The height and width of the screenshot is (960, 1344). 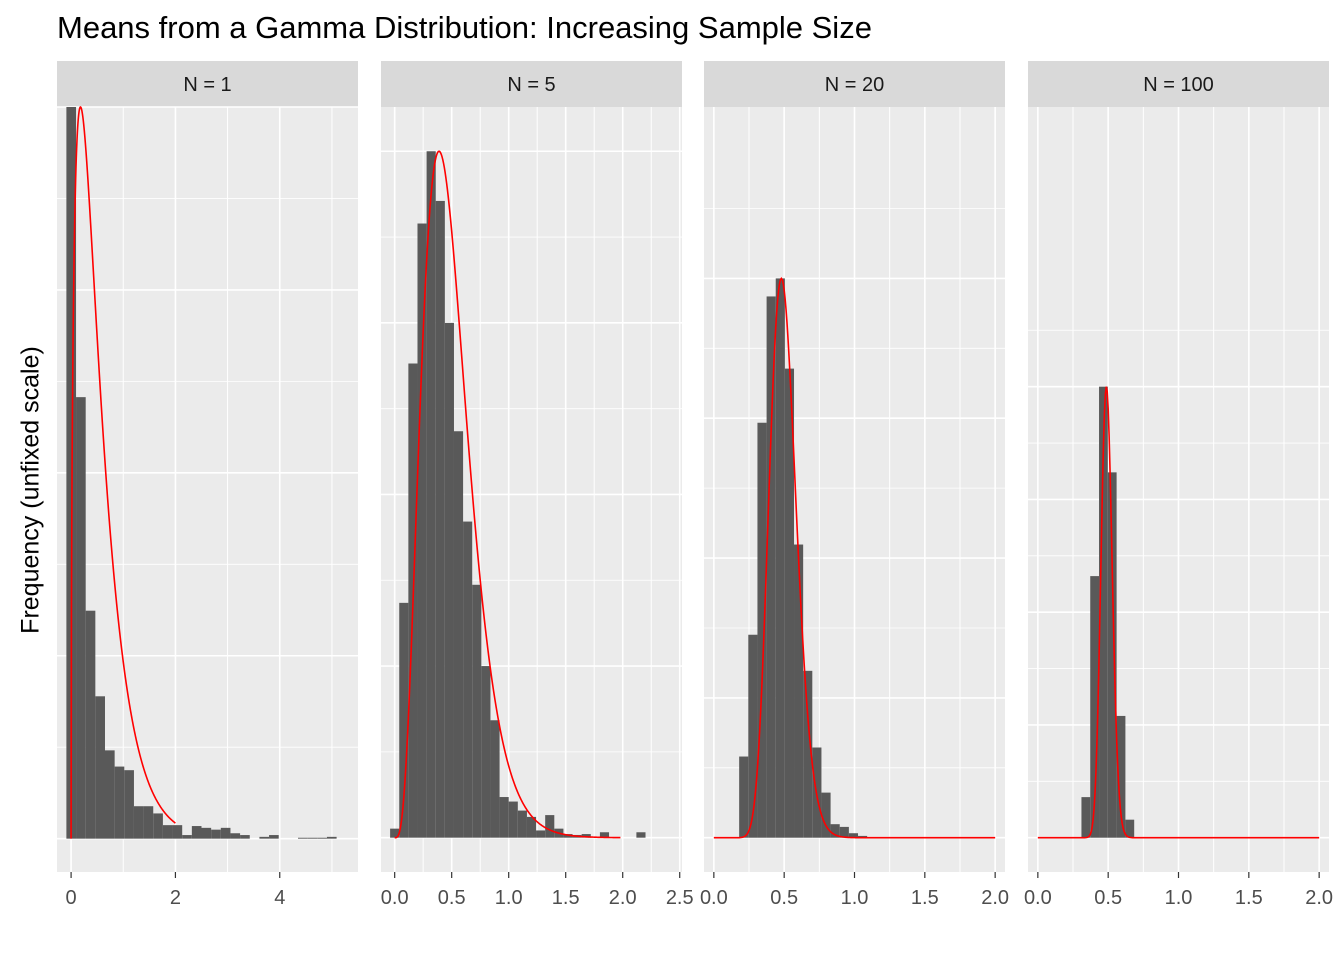 I want to click on x-tick-label: 2.5, so click(x=680, y=898).